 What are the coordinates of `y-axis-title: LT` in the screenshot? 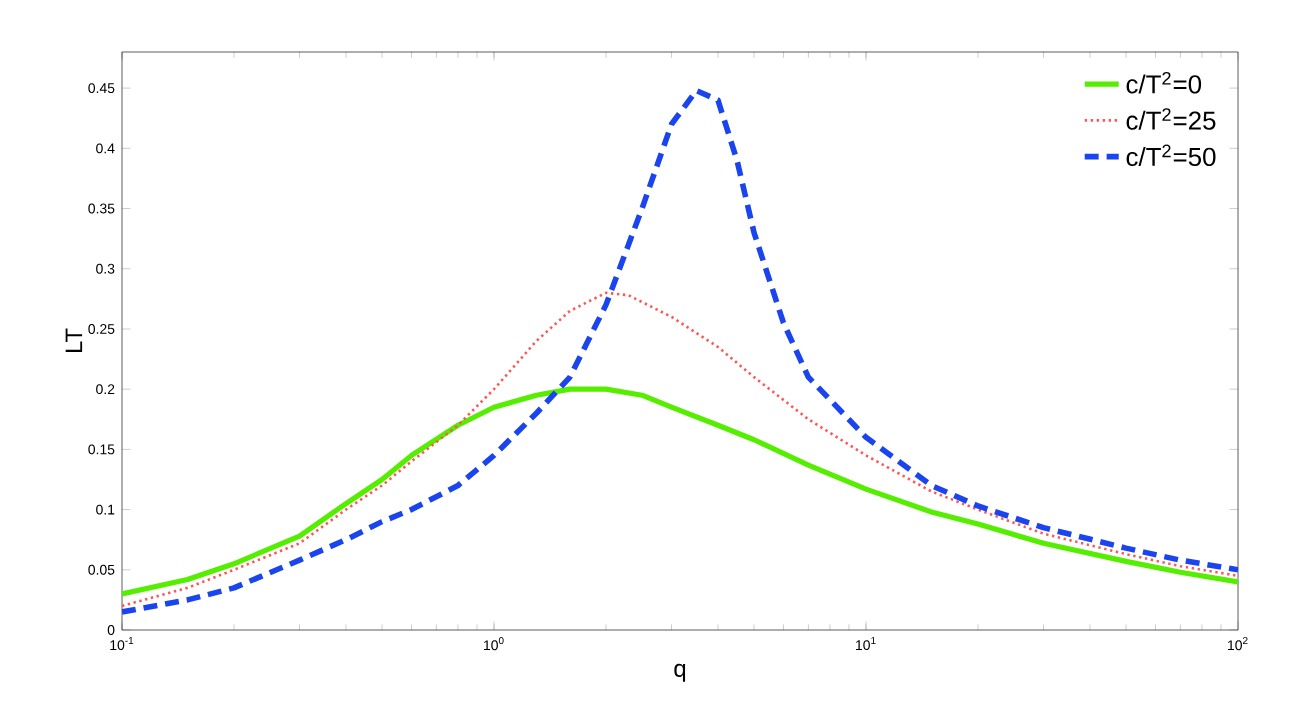 It's located at (74, 340).